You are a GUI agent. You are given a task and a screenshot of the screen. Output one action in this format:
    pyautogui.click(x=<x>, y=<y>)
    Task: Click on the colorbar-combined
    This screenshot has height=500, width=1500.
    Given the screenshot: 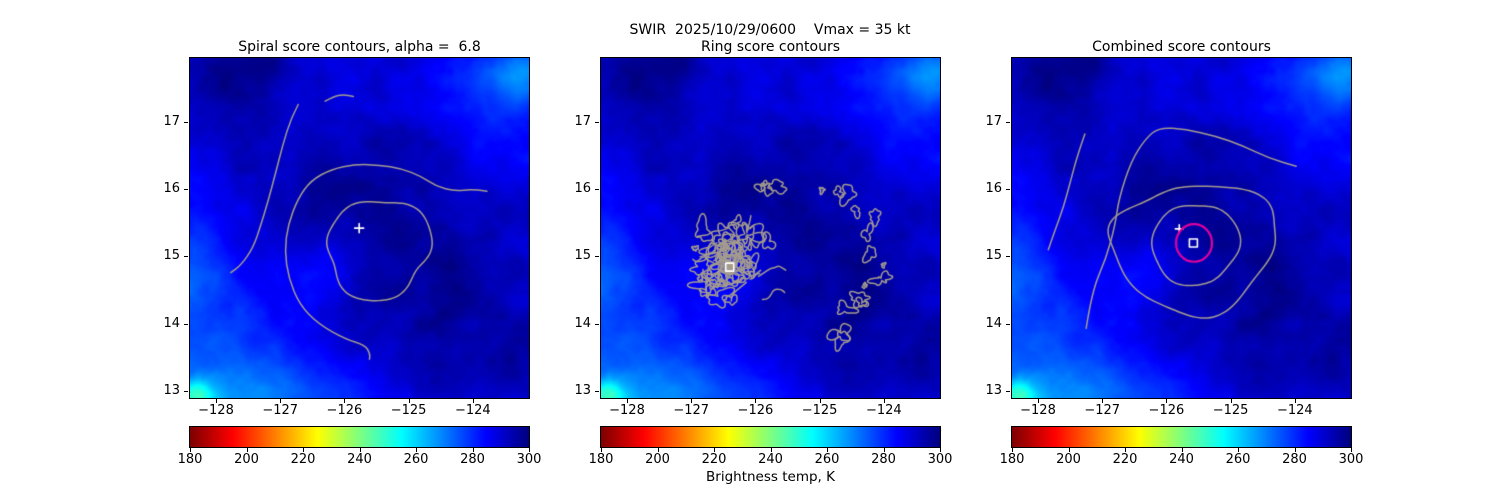 What is the action you would take?
    pyautogui.click(x=1181, y=437)
    